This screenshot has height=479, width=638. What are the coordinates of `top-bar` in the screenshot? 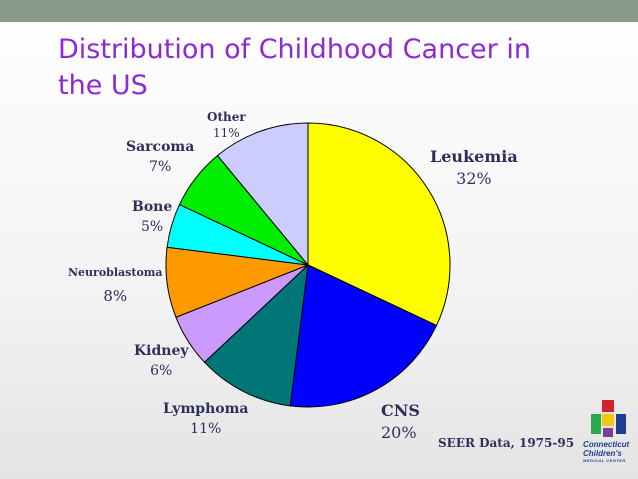 It's located at (319, 11).